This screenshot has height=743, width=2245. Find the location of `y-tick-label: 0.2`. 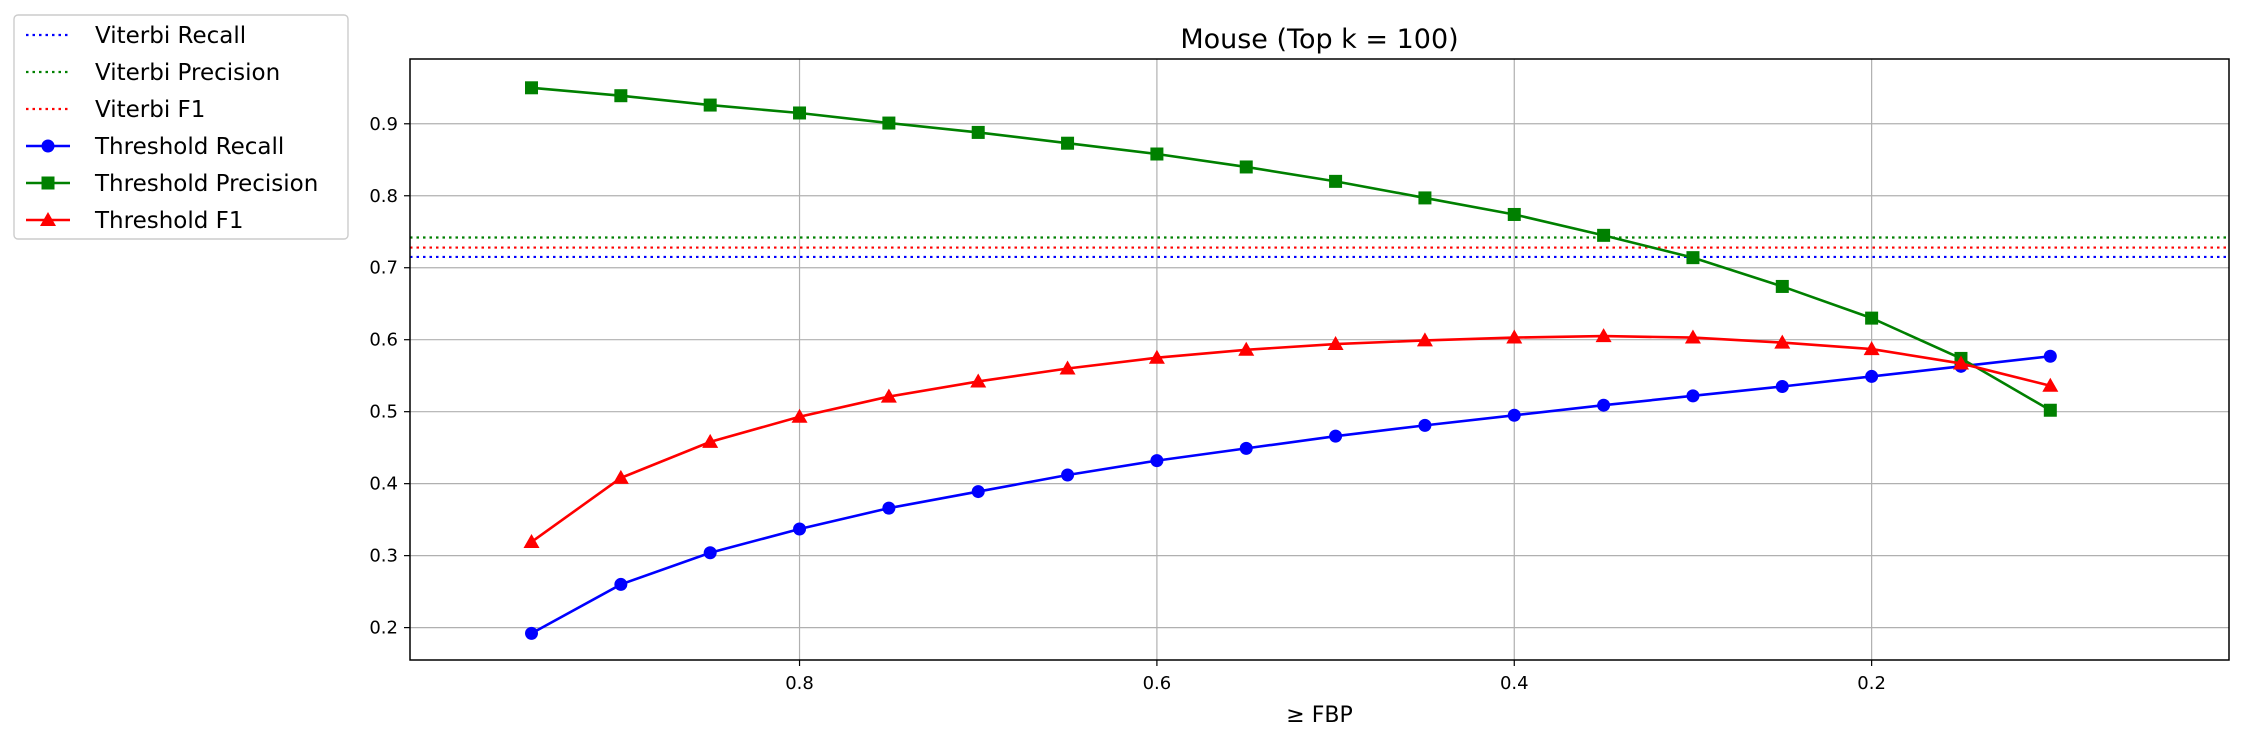

y-tick-label: 0.2 is located at coordinates (383, 628).